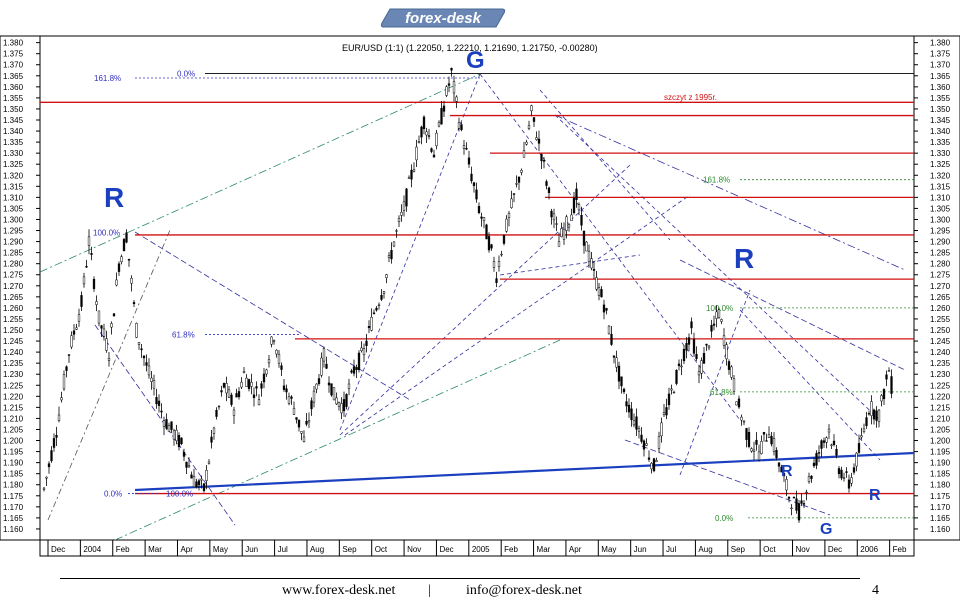 This screenshot has height=602, width=960. Describe the element at coordinates (940, 109) in the screenshot. I see `y-tick-label-right: 1.350` at that location.